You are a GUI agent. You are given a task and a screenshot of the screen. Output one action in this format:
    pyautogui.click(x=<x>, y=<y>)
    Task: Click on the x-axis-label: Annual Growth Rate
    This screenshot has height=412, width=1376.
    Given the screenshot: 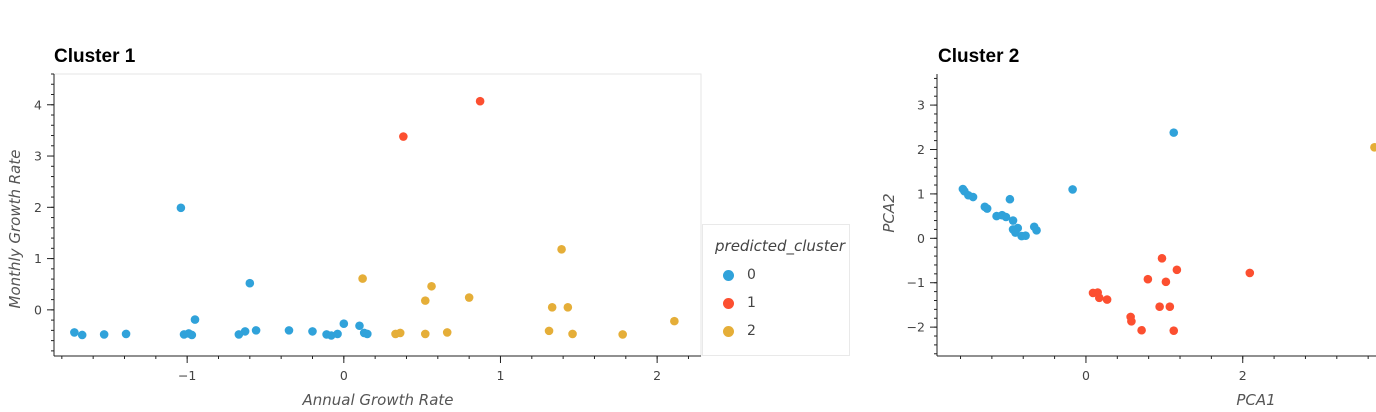 What is the action you would take?
    pyautogui.click(x=377, y=400)
    